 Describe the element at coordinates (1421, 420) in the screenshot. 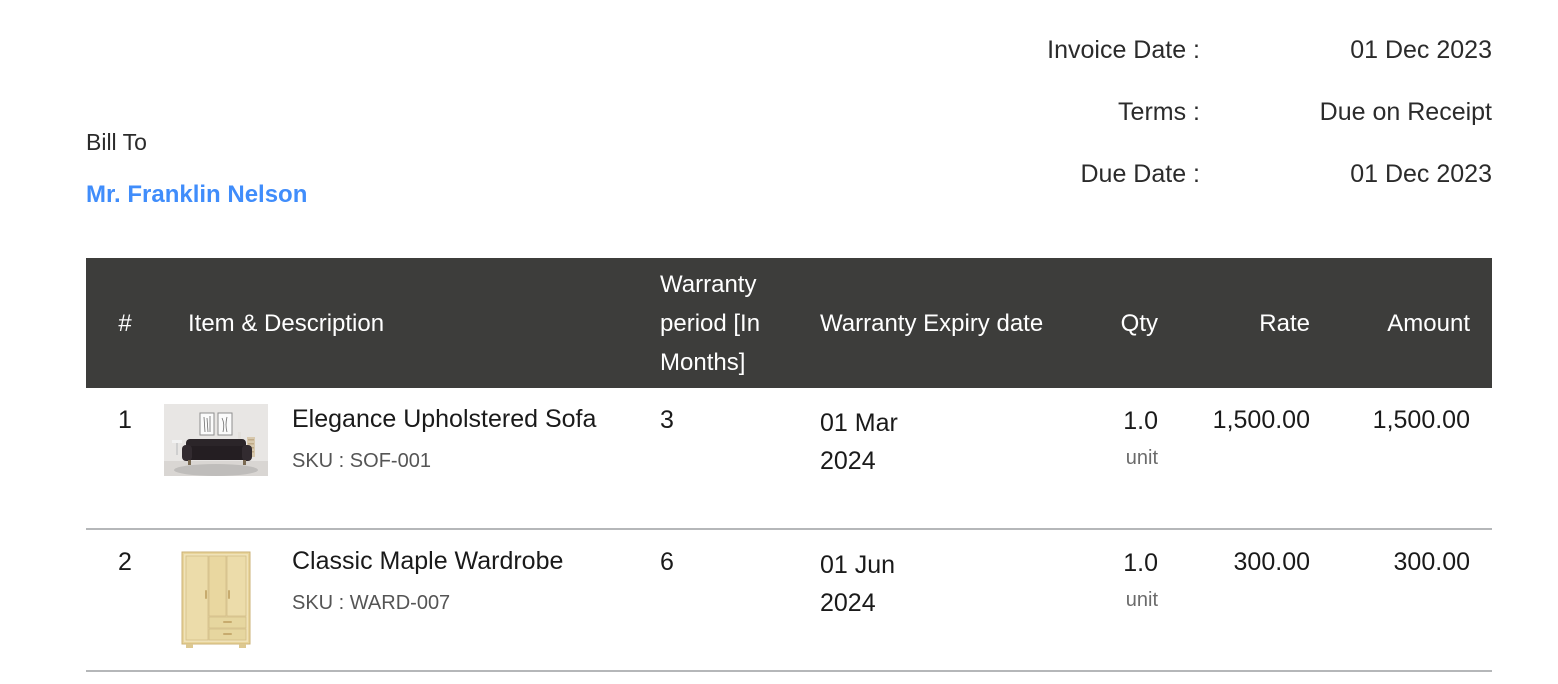

I see `row-amount: 1,500.00` at that location.